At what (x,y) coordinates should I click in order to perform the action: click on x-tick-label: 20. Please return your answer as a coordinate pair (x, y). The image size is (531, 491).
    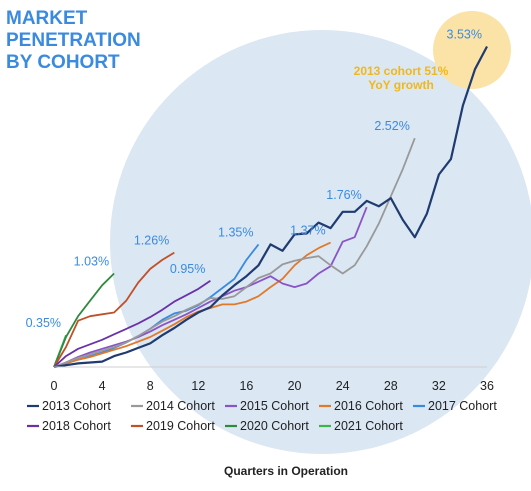
    Looking at the image, I should click on (295, 386).